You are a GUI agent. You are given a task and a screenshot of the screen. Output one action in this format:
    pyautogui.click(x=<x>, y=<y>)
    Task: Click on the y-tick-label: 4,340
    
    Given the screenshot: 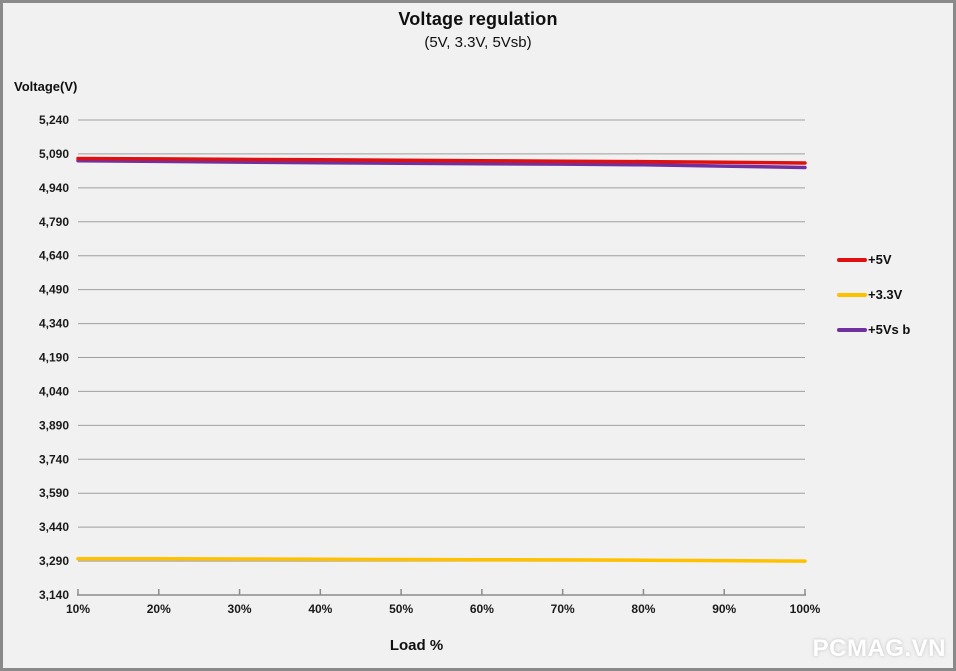 What is the action you would take?
    pyautogui.click(x=54, y=324)
    